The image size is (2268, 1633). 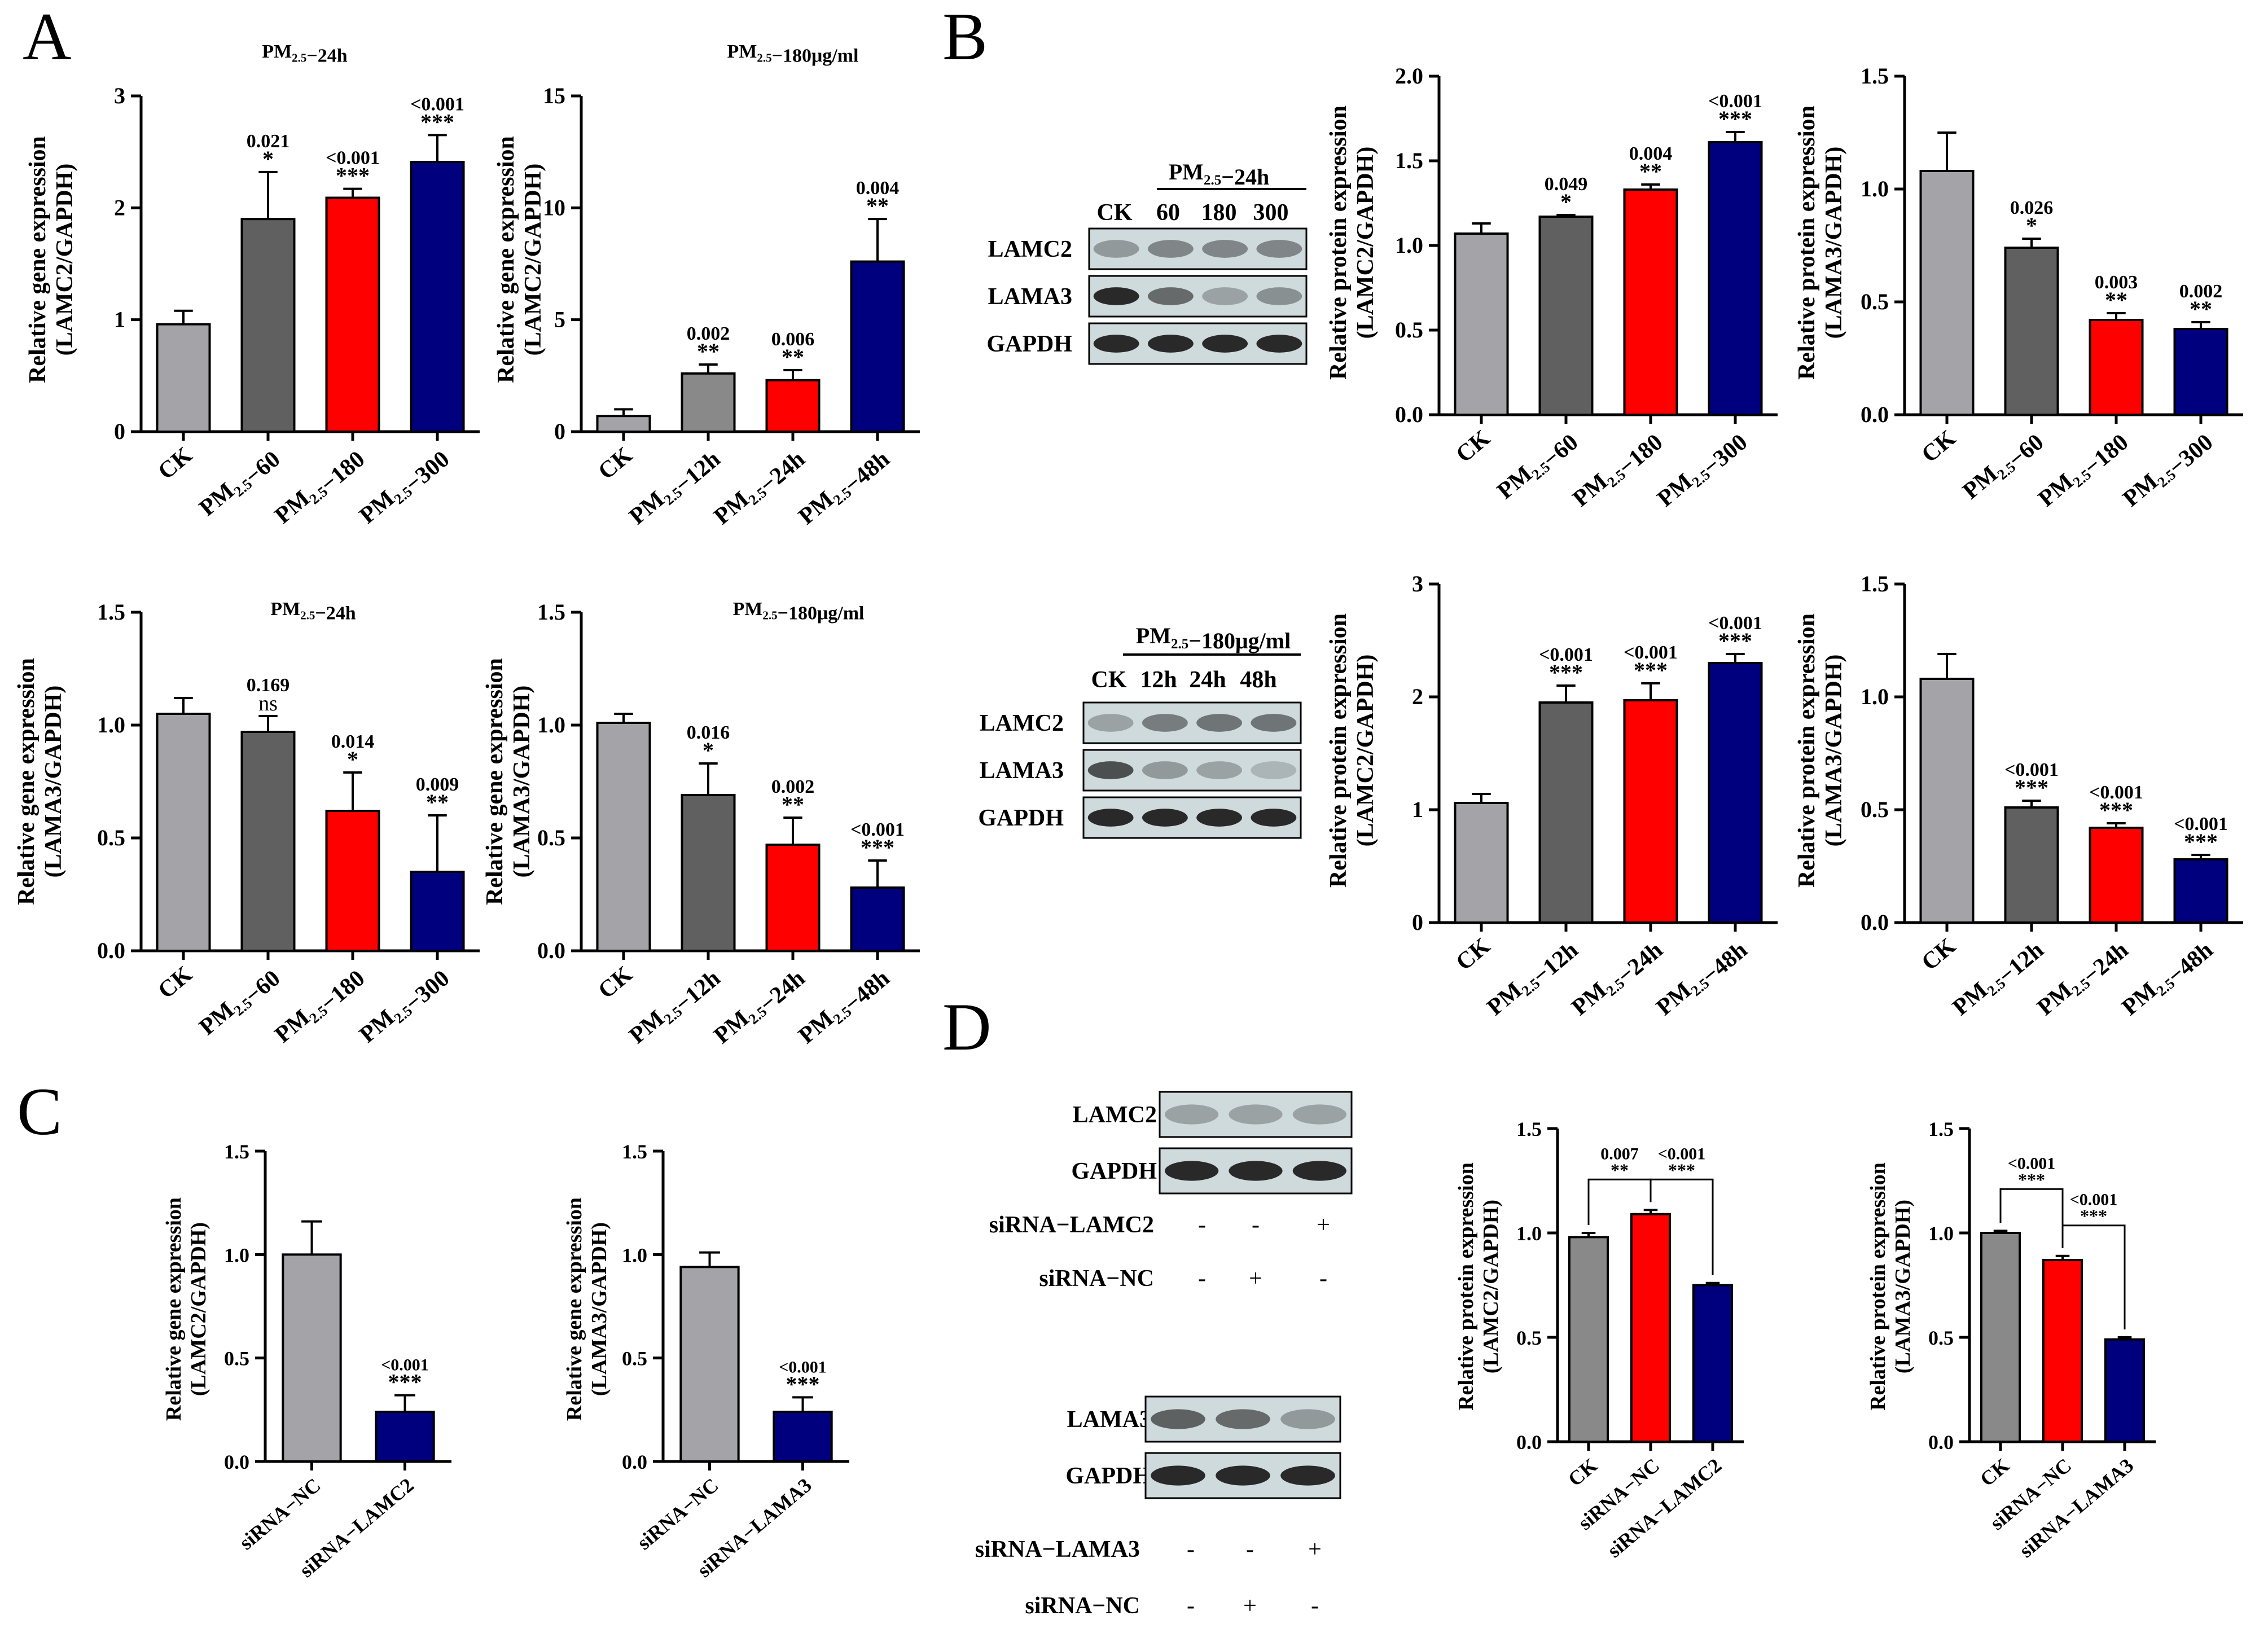 What do you see at coordinates (119, 431) in the screenshot?
I see `y-tick-label: 0` at bounding box center [119, 431].